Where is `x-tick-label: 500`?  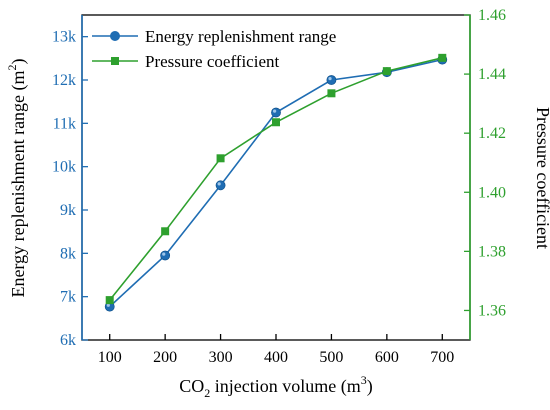 x-tick-label: 500 is located at coordinates (331, 357).